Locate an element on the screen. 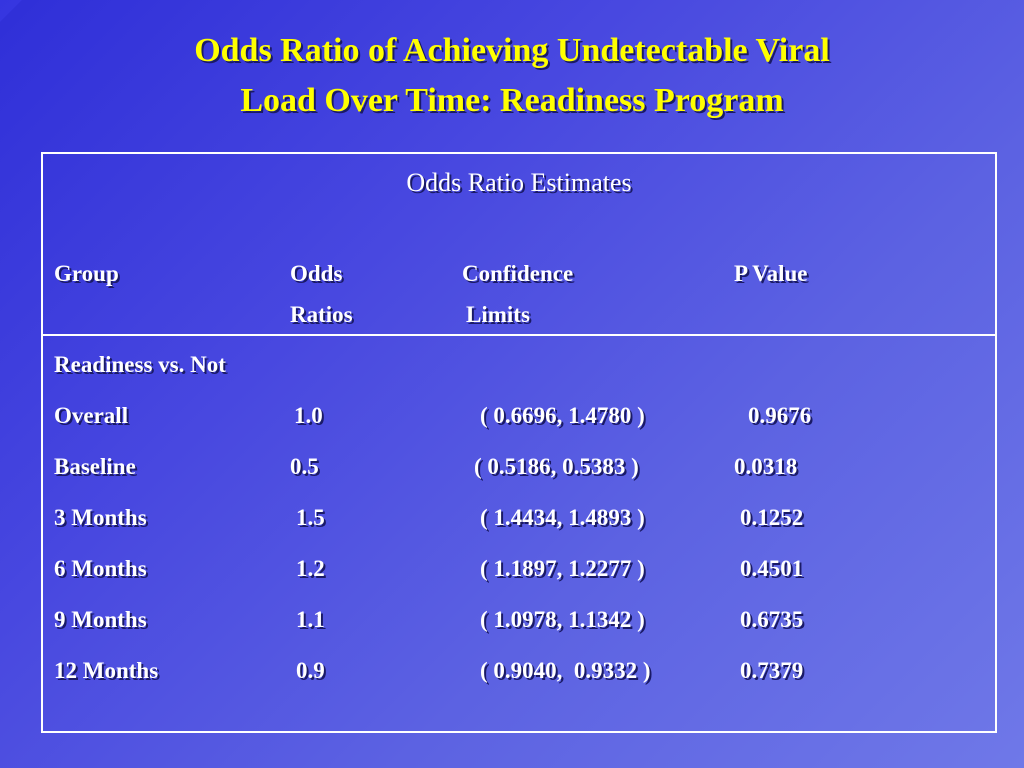 Image resolution: width=1024 pixels, height=768 pixels. row-6-months-group: 6 Months is located at coordinates (100, 568).